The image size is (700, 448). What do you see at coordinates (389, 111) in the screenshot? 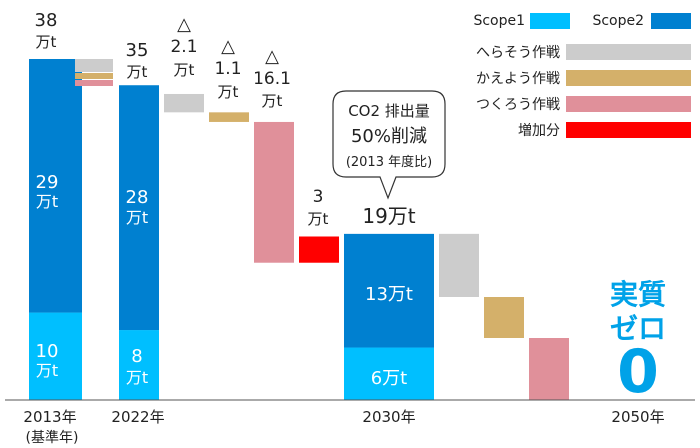
I see `callout-line-1: CO2 排出量` at bounding box center [389, 111].